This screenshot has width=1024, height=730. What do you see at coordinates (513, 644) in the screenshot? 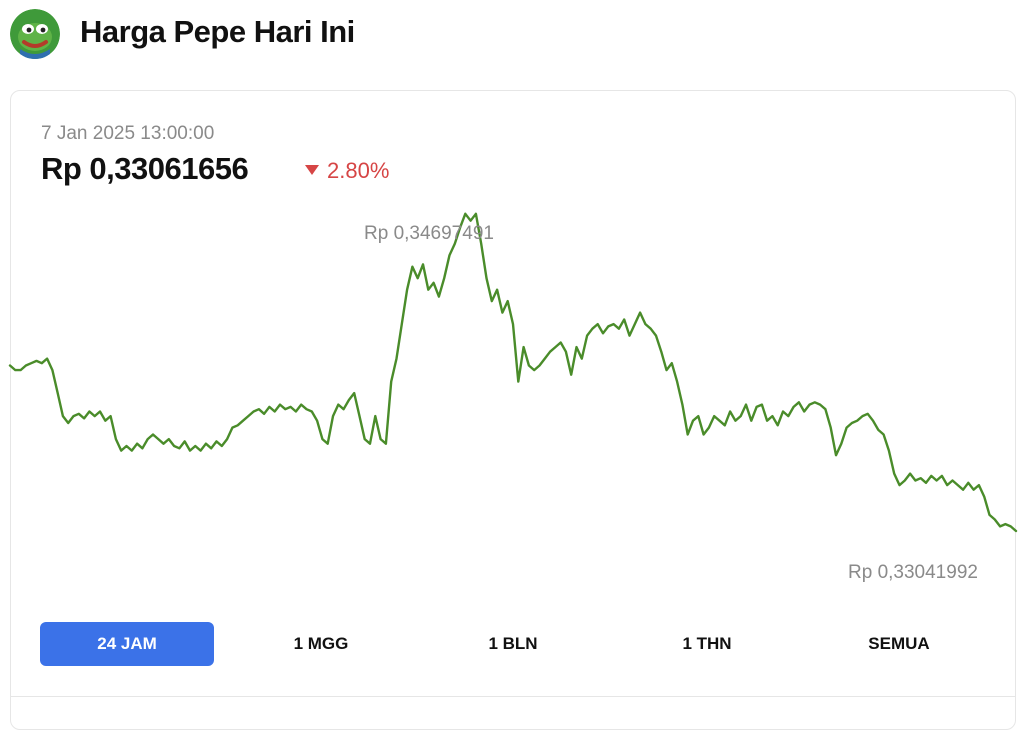
I see `range-tab-1-bln: 1 BLN` at bounding box center [513, 644].